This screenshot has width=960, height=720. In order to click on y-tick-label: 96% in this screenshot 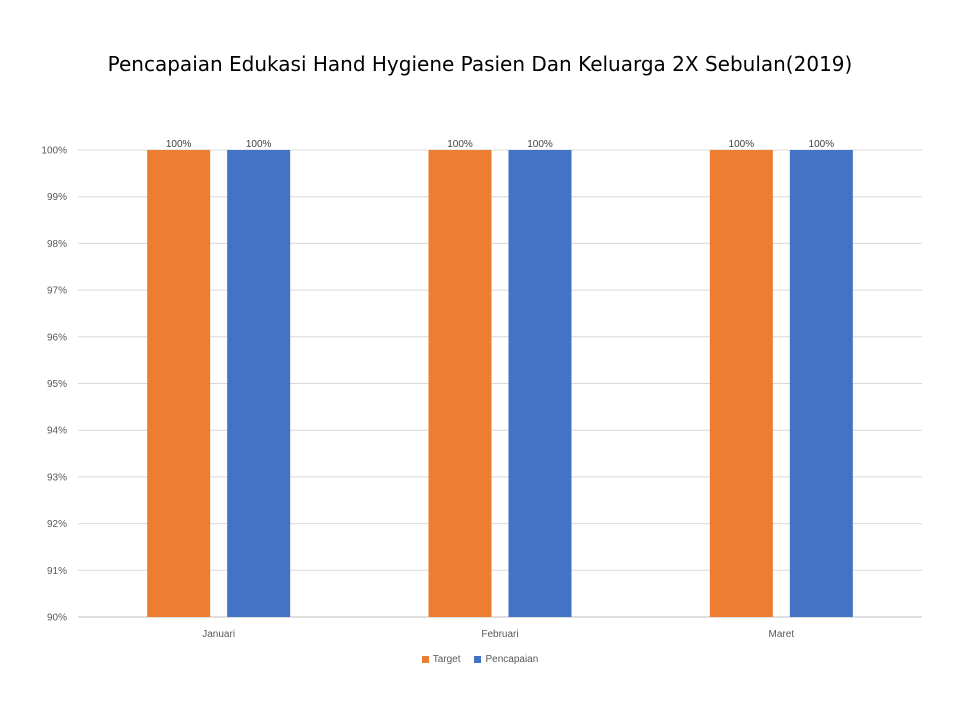, I will do `click(57, 337)`.